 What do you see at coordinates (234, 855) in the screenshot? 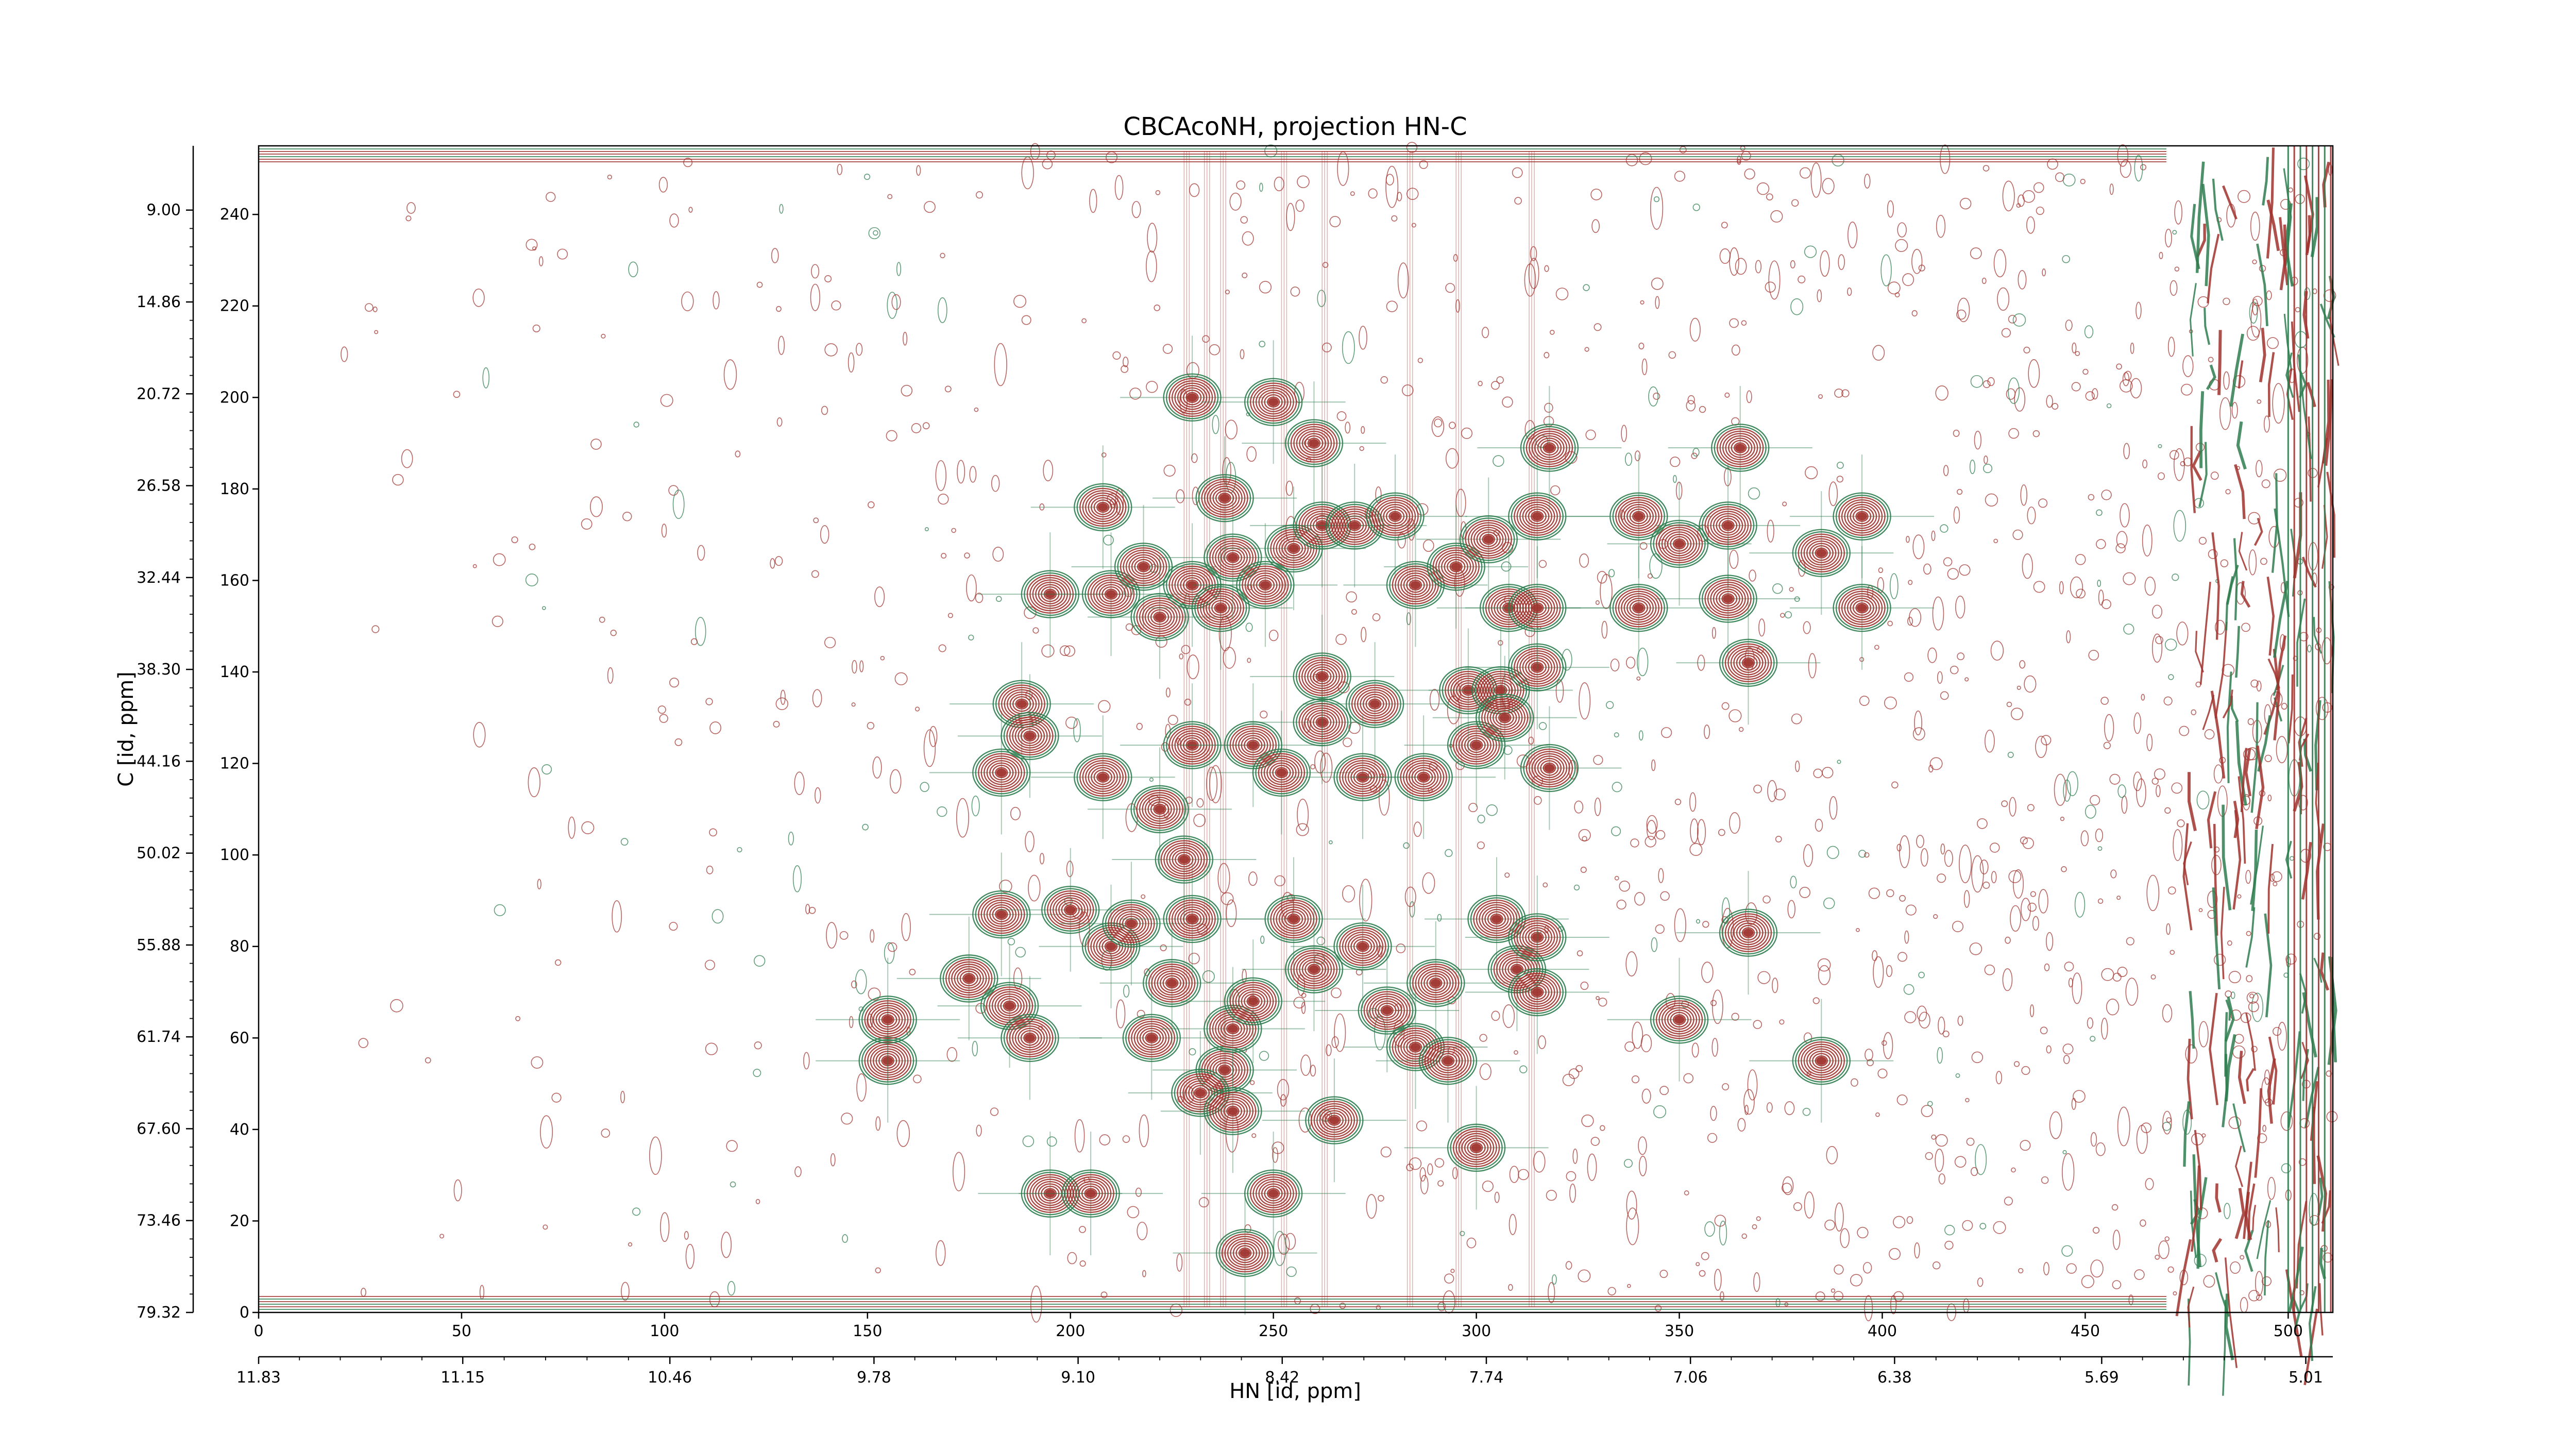
I see `y-tick-label: 100` at bounding box center [234, 855].